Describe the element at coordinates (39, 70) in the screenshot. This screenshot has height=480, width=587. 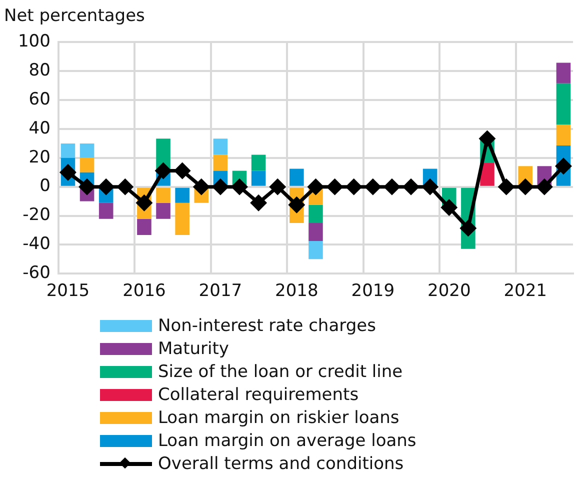
I see `y-tick-label: 80` at that location.